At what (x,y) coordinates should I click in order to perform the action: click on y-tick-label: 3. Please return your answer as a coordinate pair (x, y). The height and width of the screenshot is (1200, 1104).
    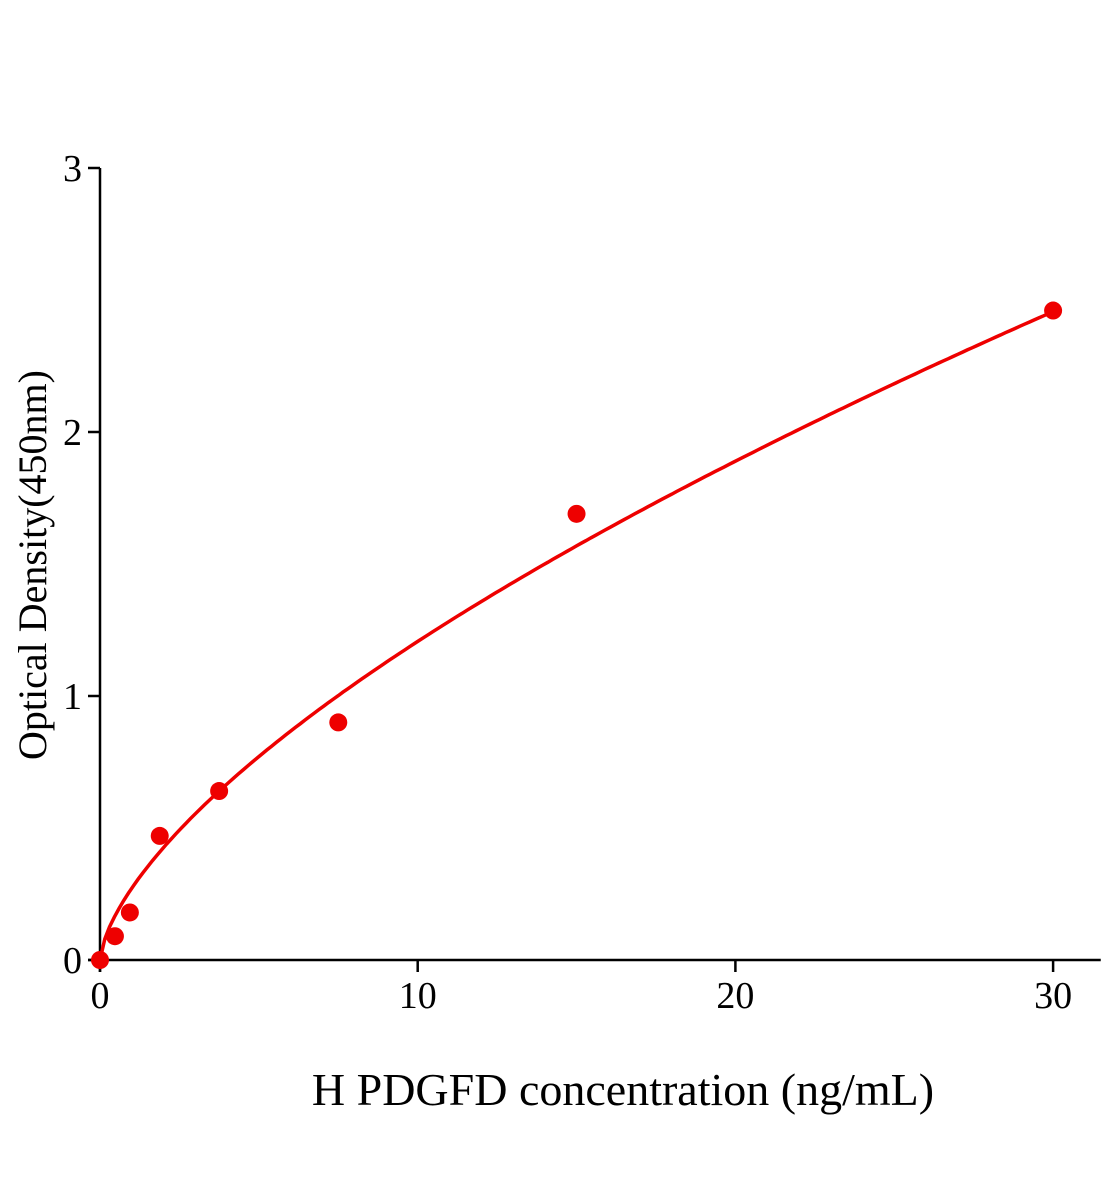
    Looking at the image, I should click on (72, 169).